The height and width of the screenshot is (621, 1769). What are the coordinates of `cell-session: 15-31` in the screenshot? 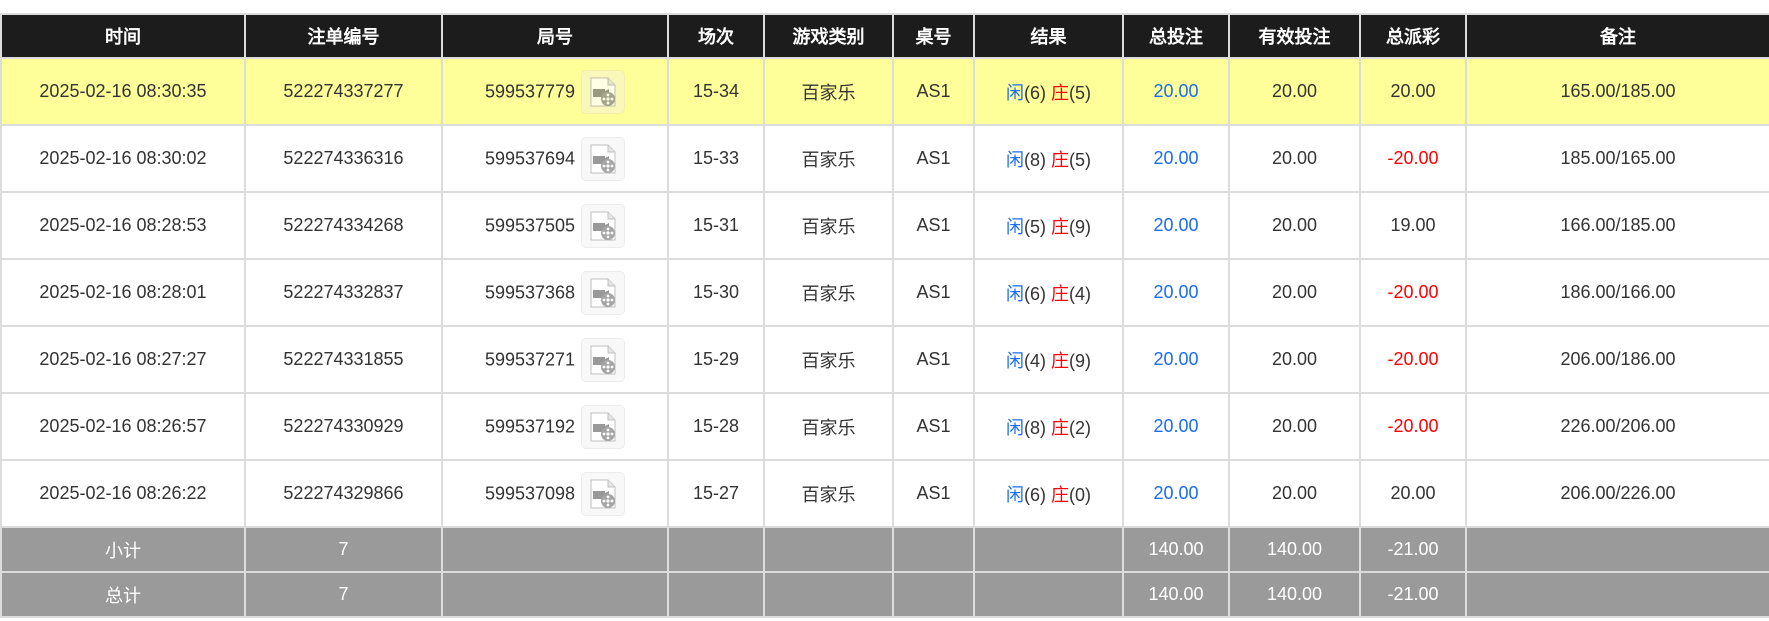 It's located at (716, 225).